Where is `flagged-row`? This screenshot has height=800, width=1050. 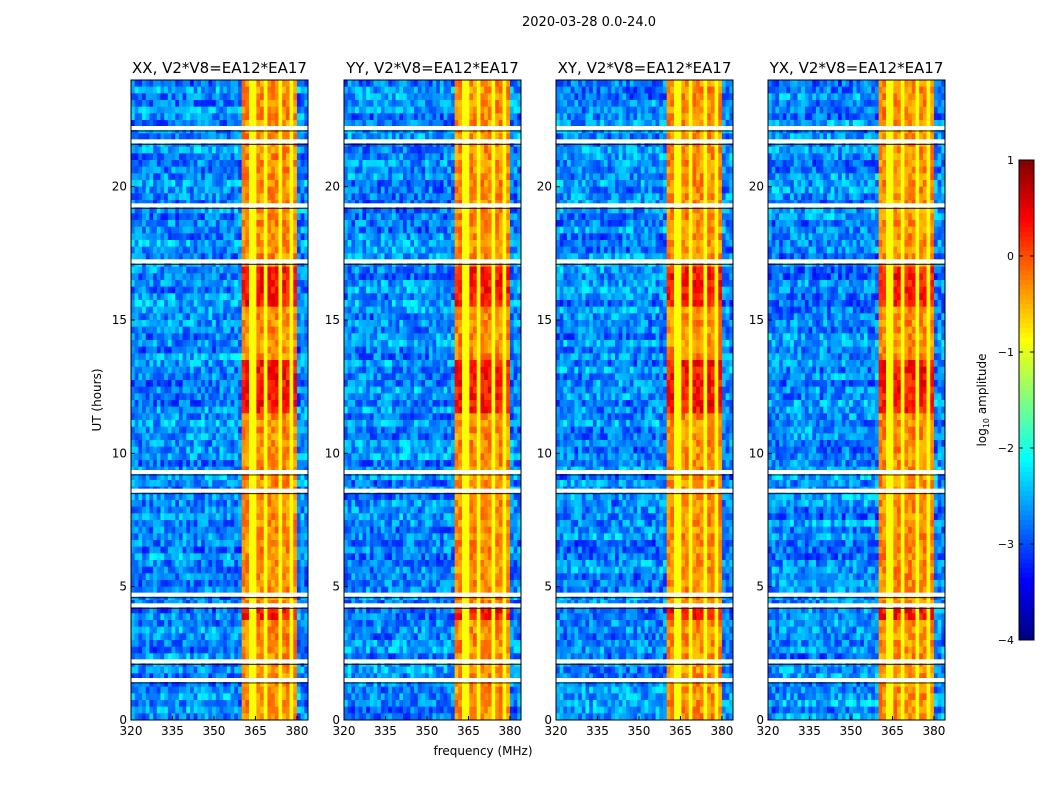
flagged-row is located at coordinates (219, 472).